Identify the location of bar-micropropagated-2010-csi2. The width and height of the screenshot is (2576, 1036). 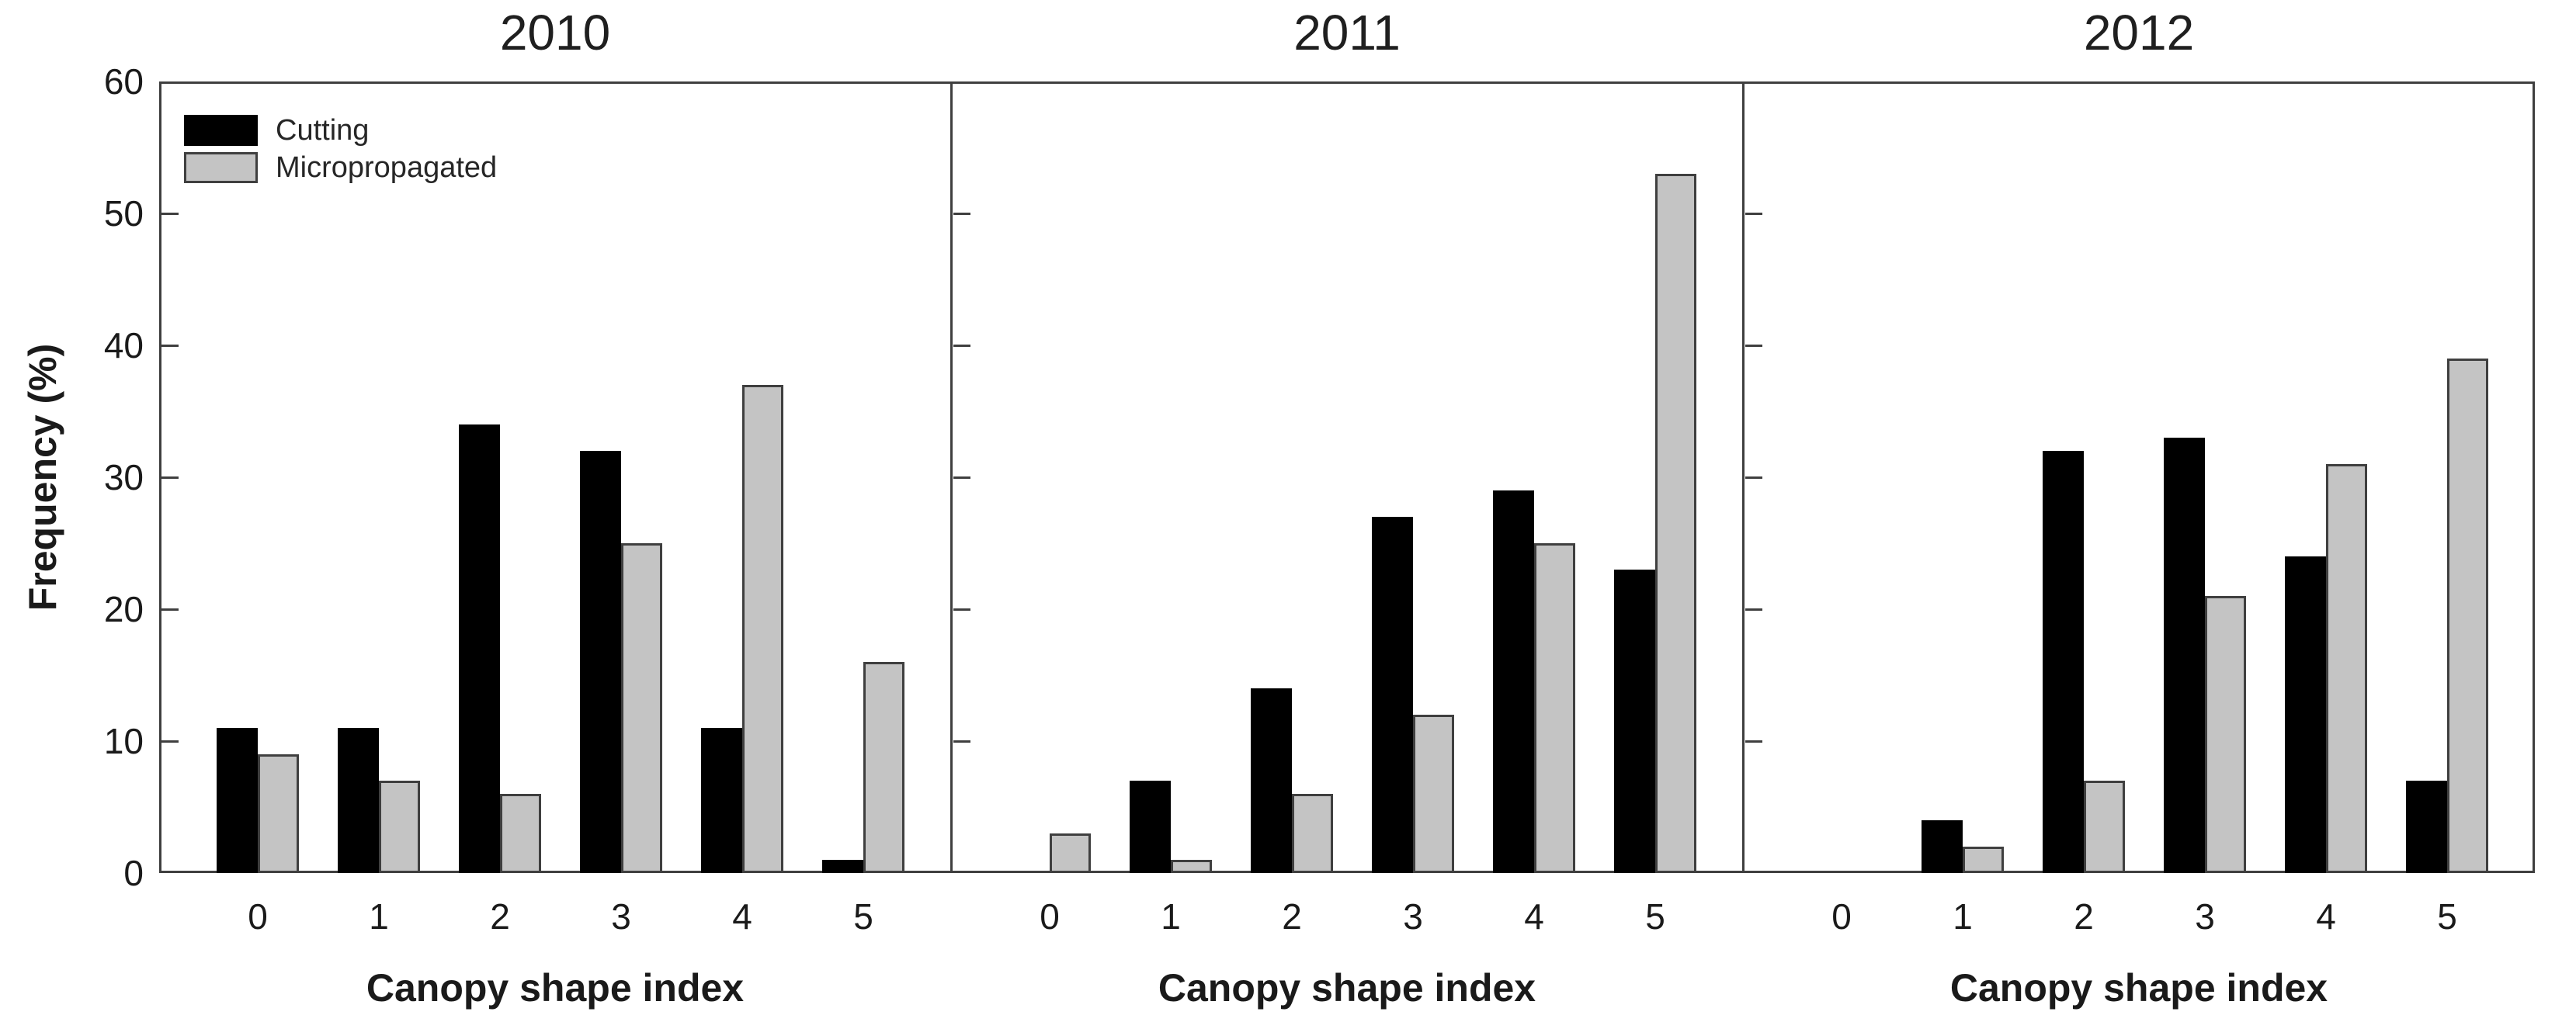
(520, 833).